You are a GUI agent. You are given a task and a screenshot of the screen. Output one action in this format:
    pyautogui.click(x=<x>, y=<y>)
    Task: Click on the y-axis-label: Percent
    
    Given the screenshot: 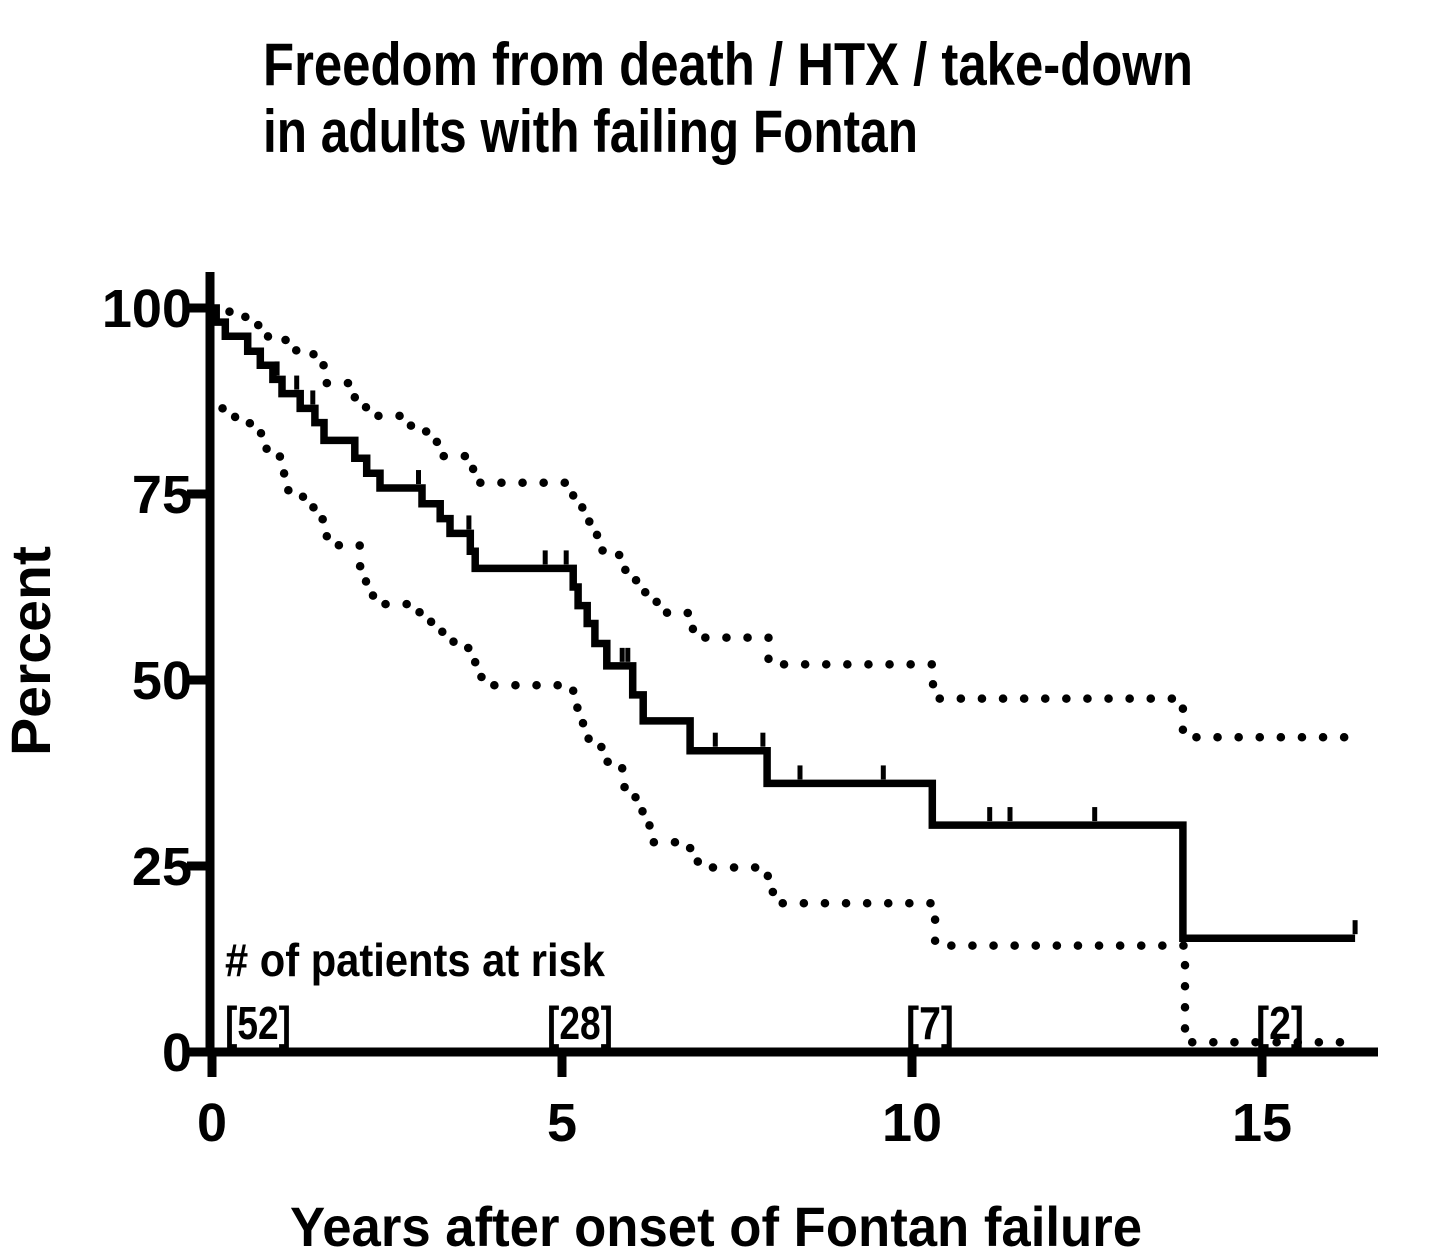 What is the action you would take?
    pyautogui.click(x=31, y=651)
    